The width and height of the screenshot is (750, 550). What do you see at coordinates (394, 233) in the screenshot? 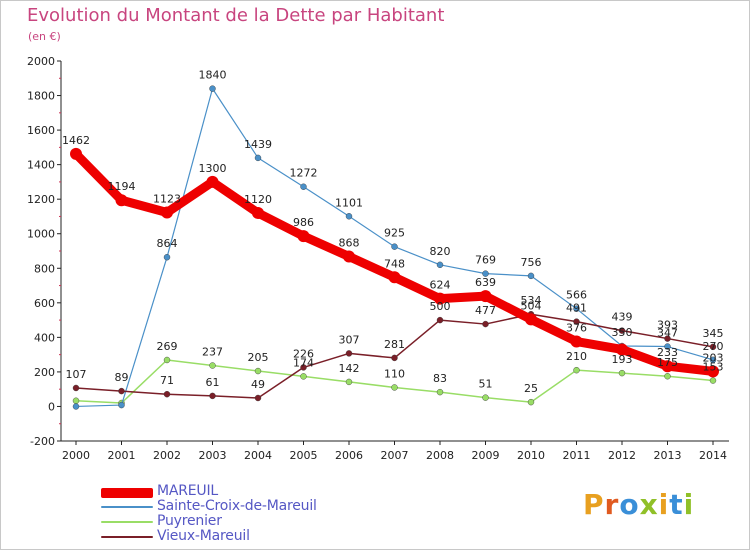
I see `data-label: 925` at bounding box center [394, 233].